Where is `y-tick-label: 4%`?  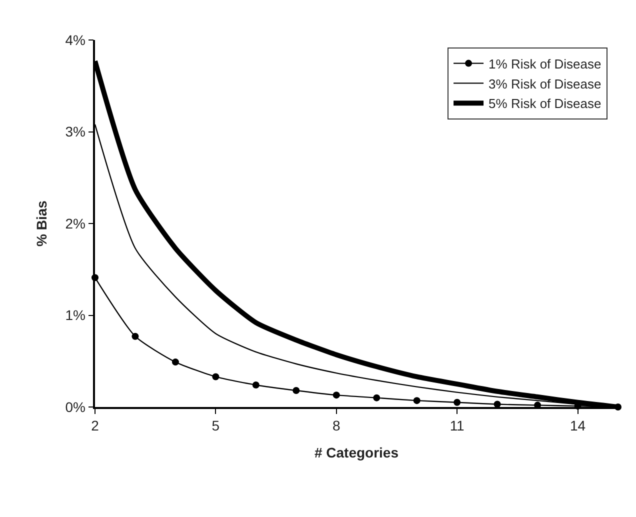
y-tick-label: 4% is located at coordinates (75, 40).